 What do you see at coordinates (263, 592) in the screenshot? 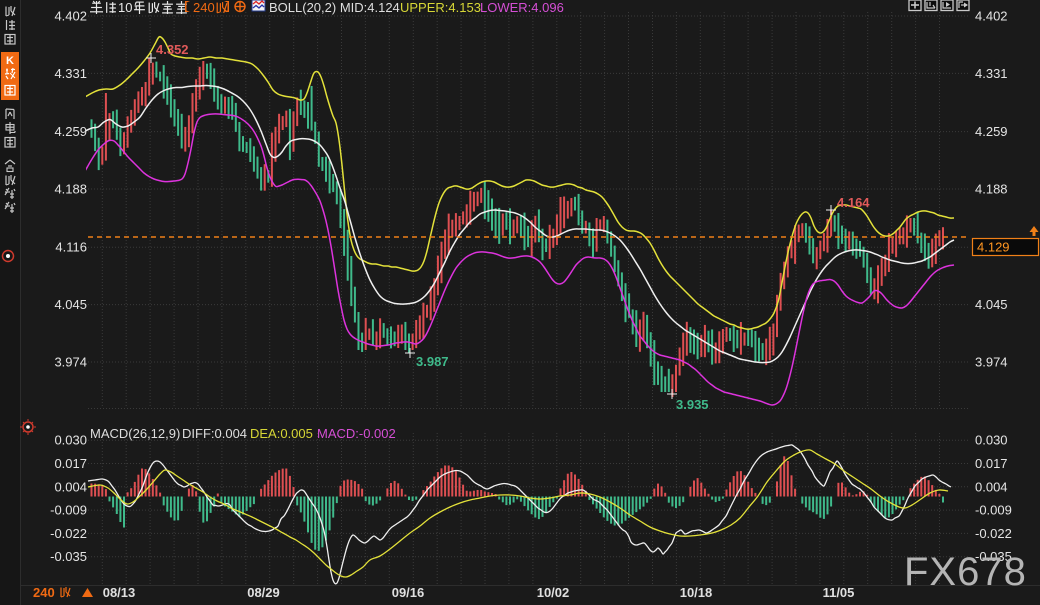
I see `svg-text: 08/29` at bounding box center [263, 592].